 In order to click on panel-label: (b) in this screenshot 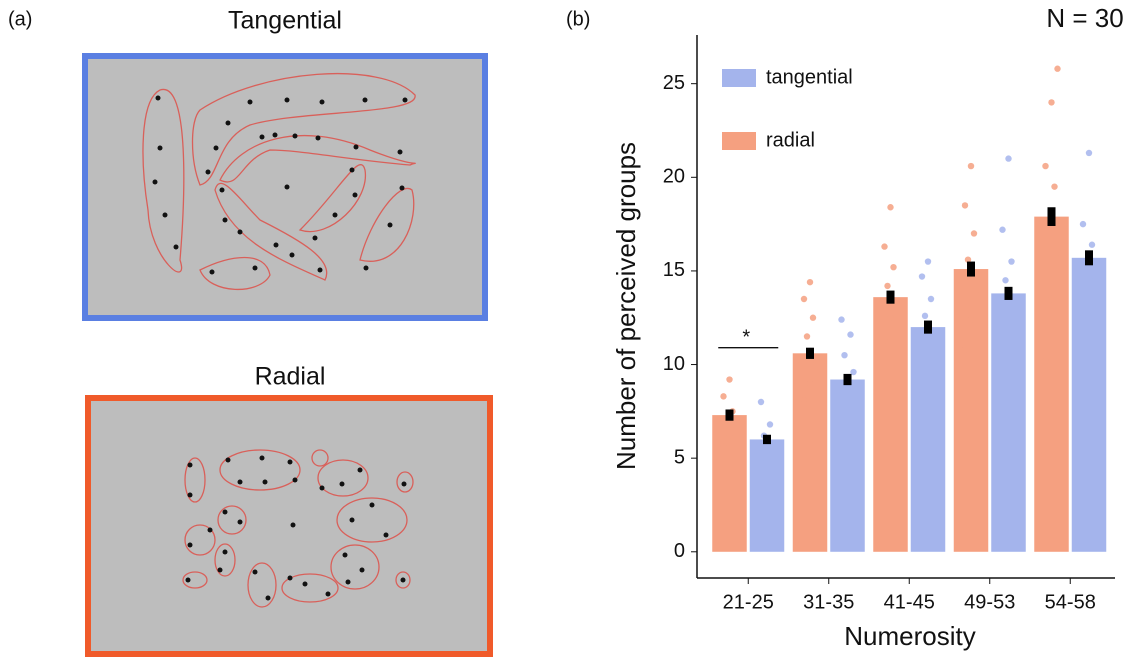, I will do `click(578, 19)`.